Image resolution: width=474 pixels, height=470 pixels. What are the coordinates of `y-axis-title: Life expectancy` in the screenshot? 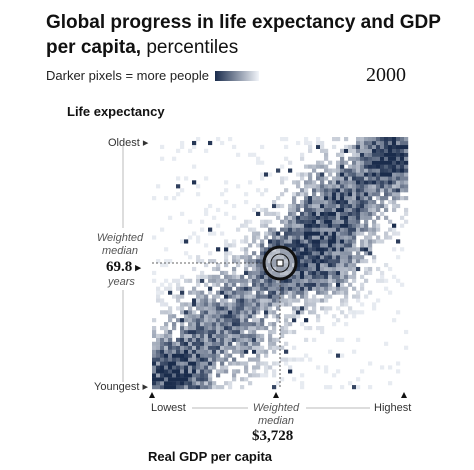 It's located at (116, 111).